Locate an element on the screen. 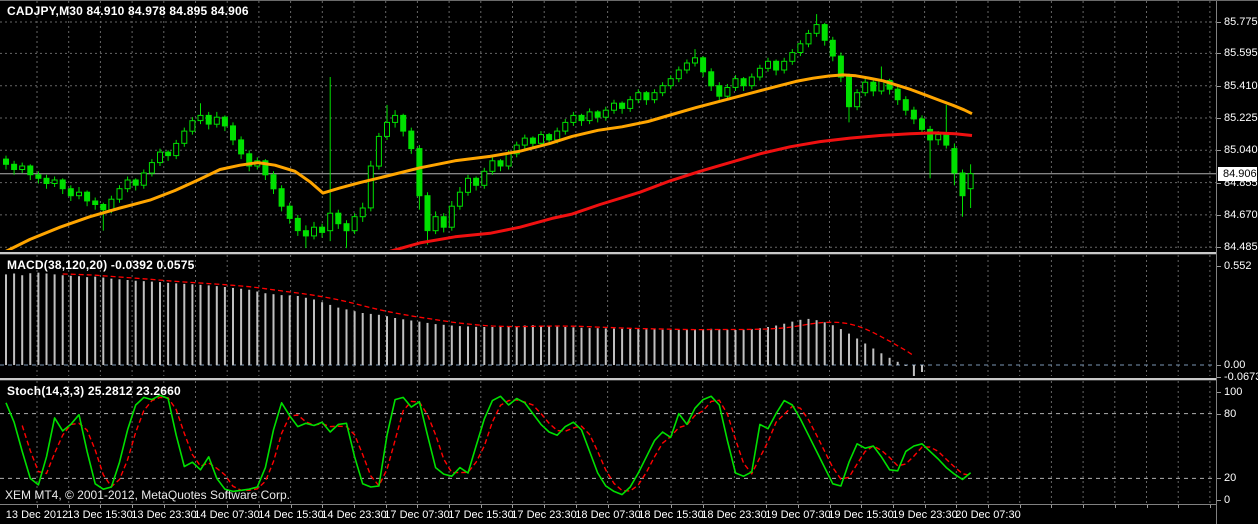 The height and width of the screenshot is (524, 1258). time-axis-label: 13 Dec 2012 is located at coordinates (37, 515).